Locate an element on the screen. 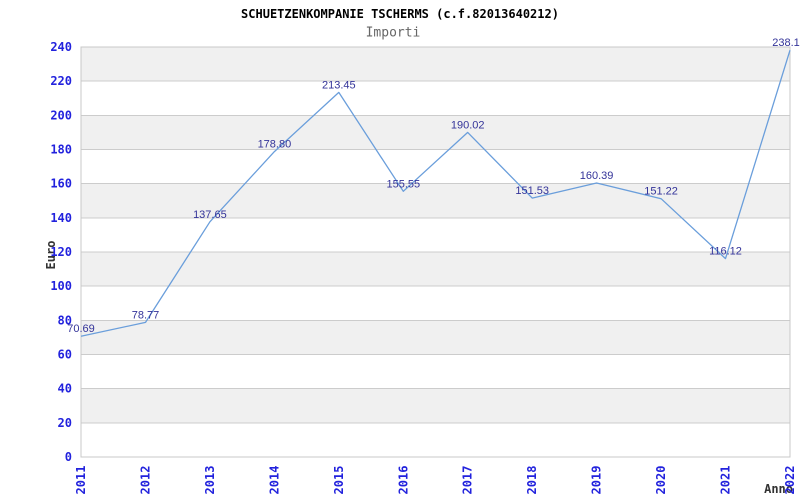  y-axis-tick-label: 180 is located at coordinates (61, 150).